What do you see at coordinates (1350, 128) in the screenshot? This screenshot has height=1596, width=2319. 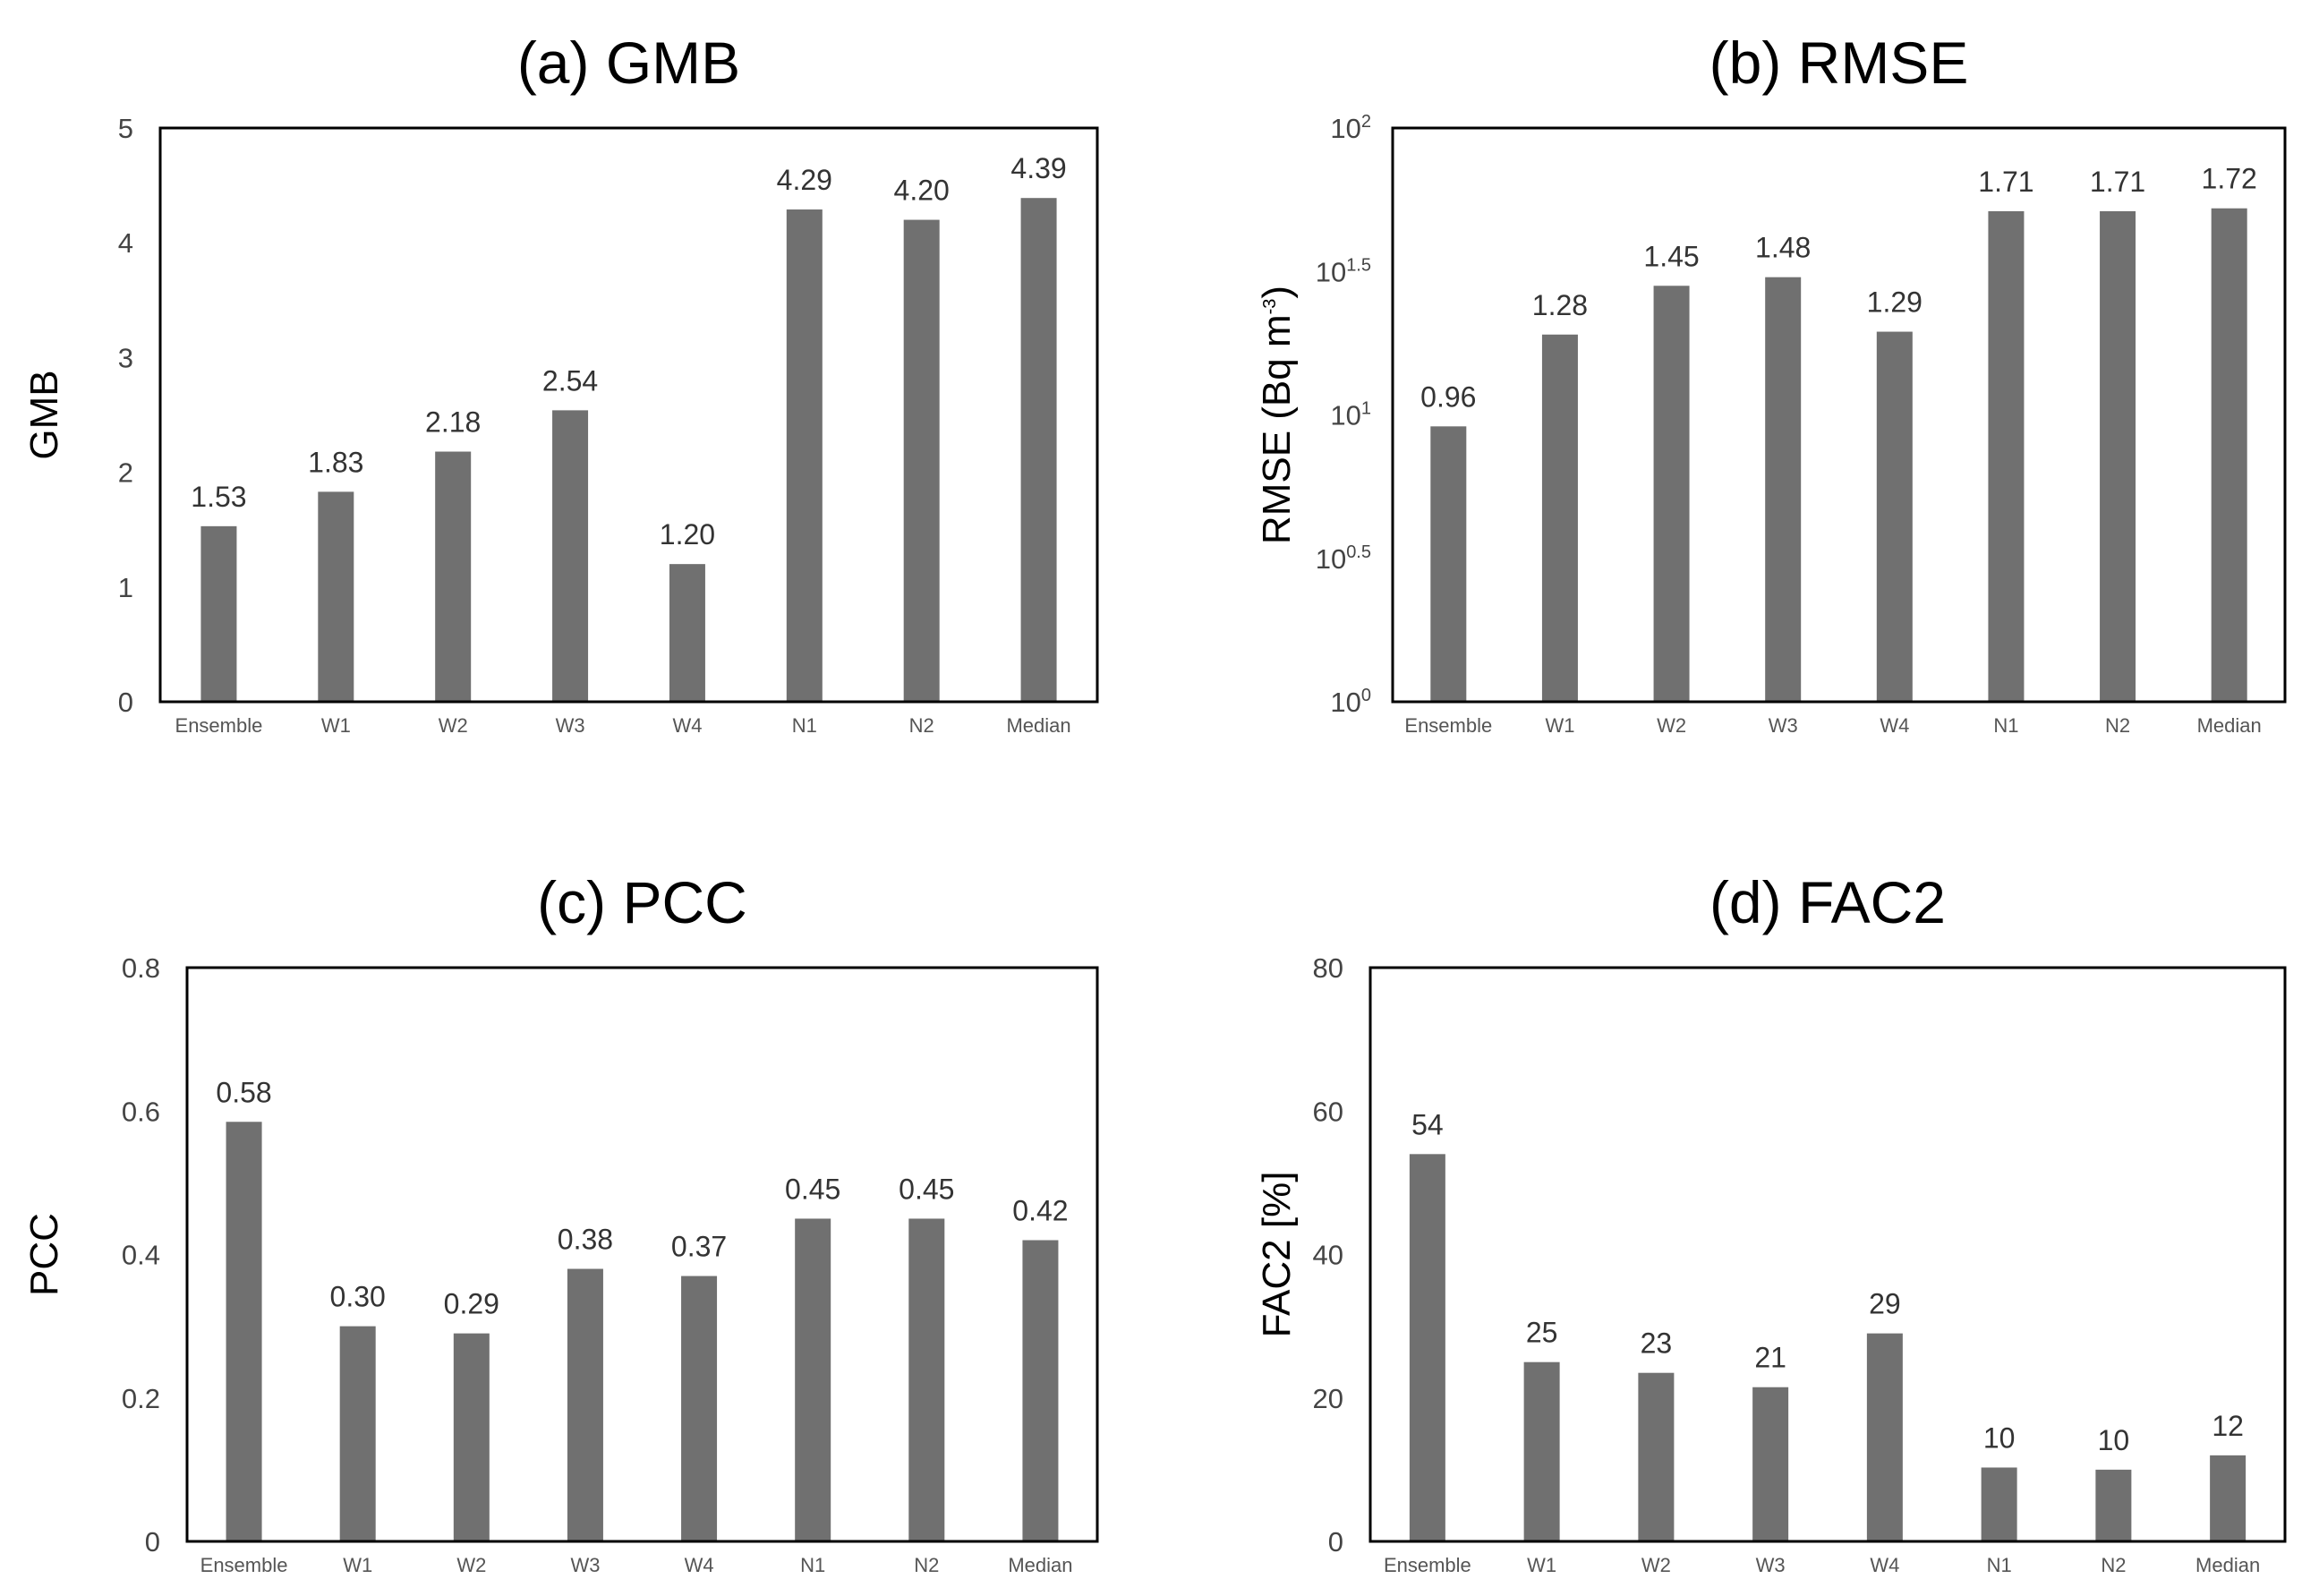 I see `y-tick-label: 102` at bounding box center [1350, 128].